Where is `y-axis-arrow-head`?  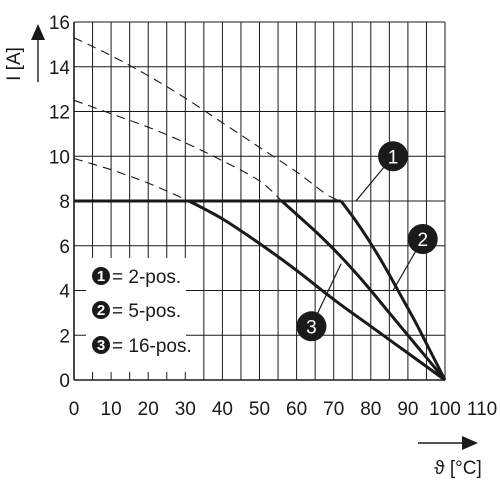
y-axis-arrow-head is located at coordinates (38, 32).